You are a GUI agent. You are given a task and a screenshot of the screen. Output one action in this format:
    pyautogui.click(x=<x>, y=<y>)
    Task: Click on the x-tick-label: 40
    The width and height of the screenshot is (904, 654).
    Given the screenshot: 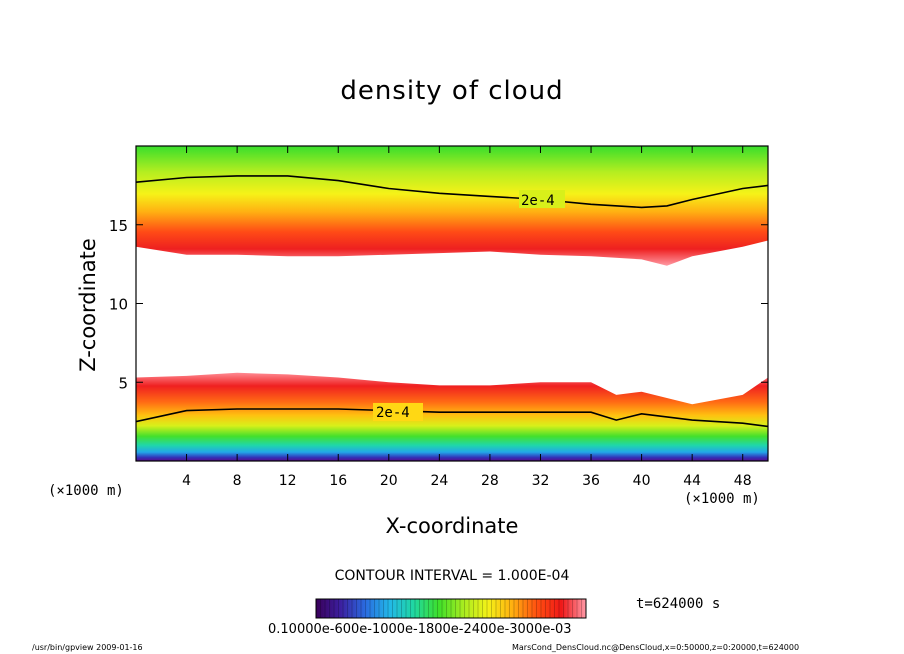 What is the action you would take?
    pyautogui.click(x=642, y=481)
    